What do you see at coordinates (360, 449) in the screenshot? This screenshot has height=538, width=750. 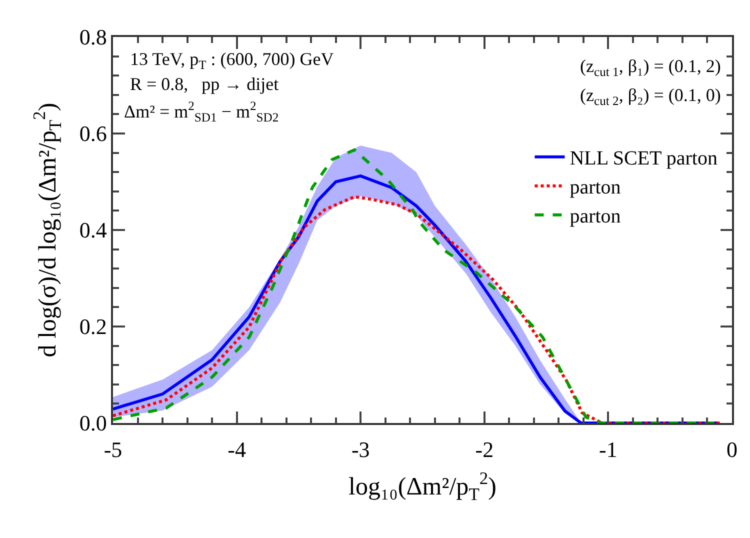 I see `x-tick-label: -3` at bounding box center [360, 449].